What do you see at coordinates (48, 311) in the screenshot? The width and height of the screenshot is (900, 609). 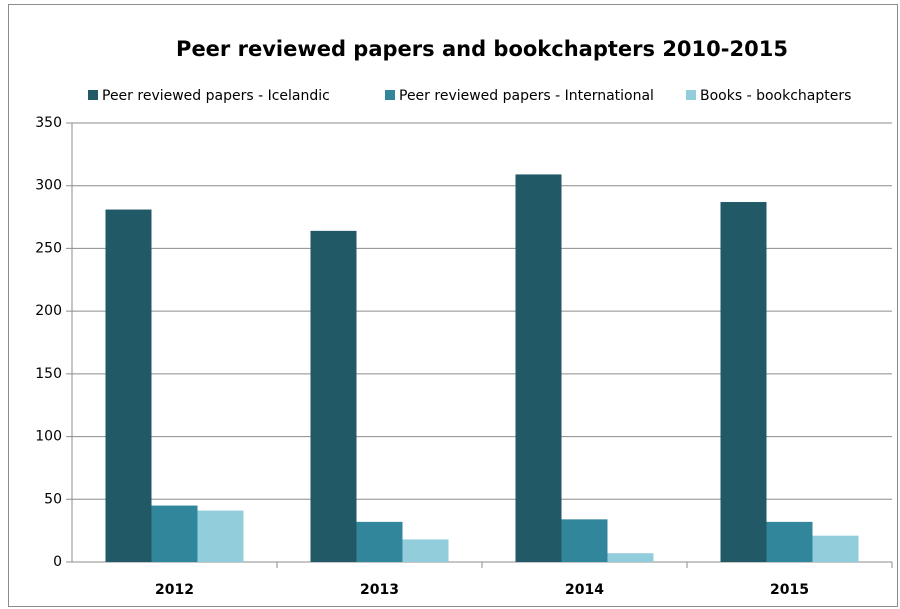 I see `y-tick-label: 200` at bounding box center [48, 311].